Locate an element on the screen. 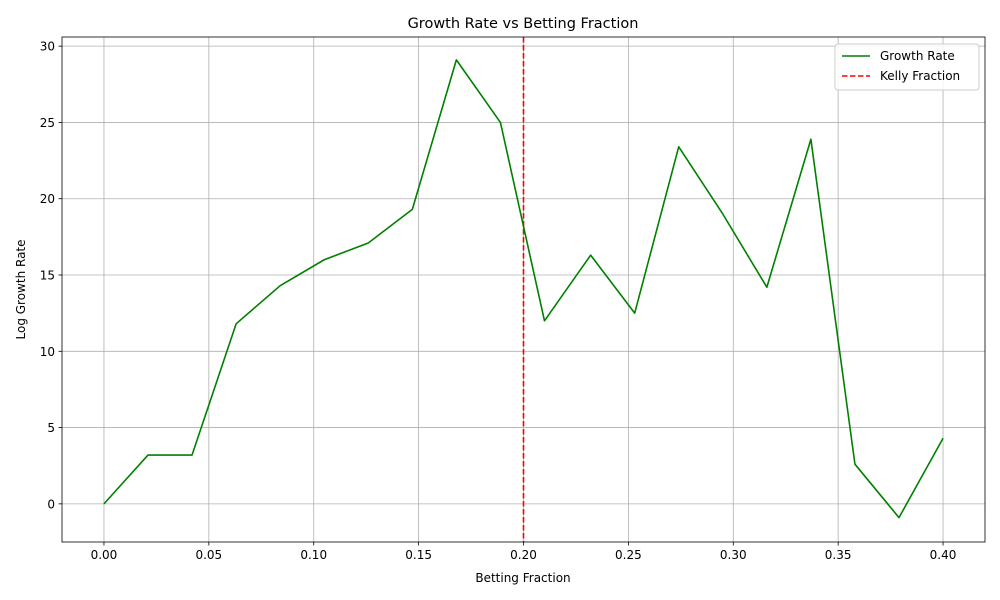 The width and height of the screenshot is (1000, 600). legend-box is located at coordinates (907, 67).